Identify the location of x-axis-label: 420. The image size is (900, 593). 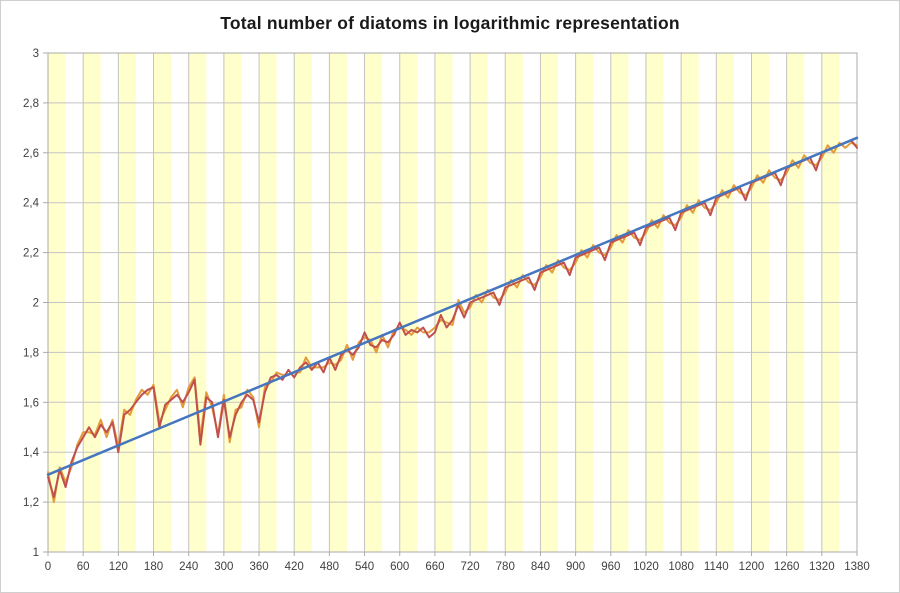
(294, 567).